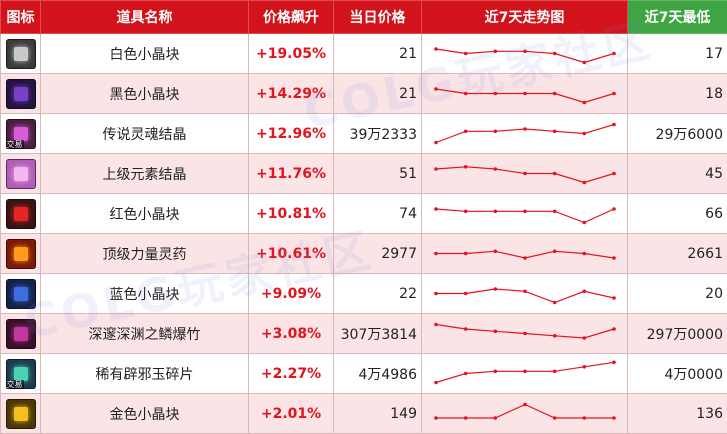 Image resolution: width=727 pixels, height=434 pixels. I want to click on item-name: 蓝色小晶块, so click(144, 293).